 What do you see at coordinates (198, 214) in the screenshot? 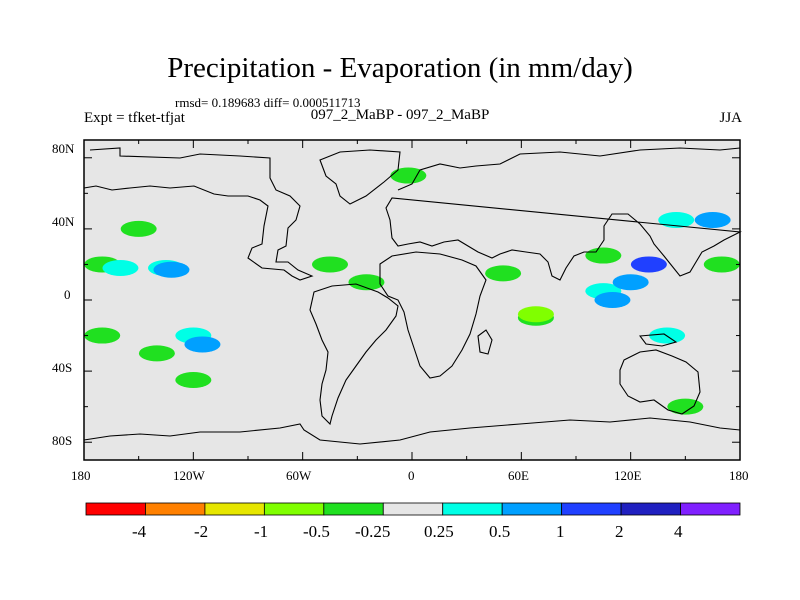
I see `coastline-north-america` at bounding box center [198, 214].